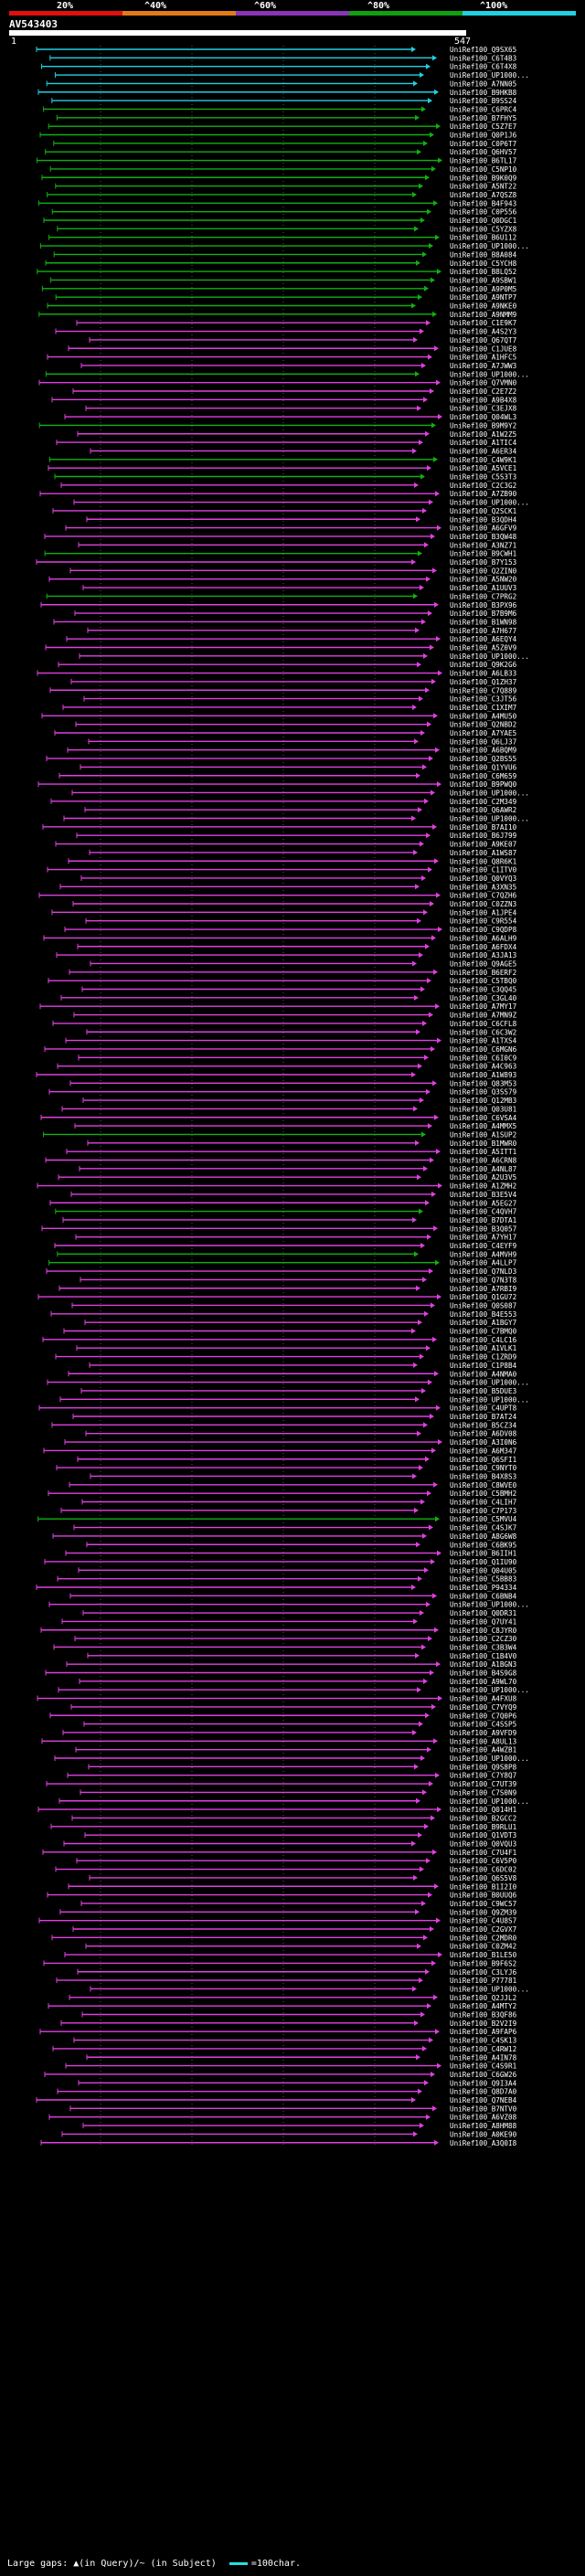  I want to click on hit-label: UniRef100_Q6HV57, so click(483, 152).